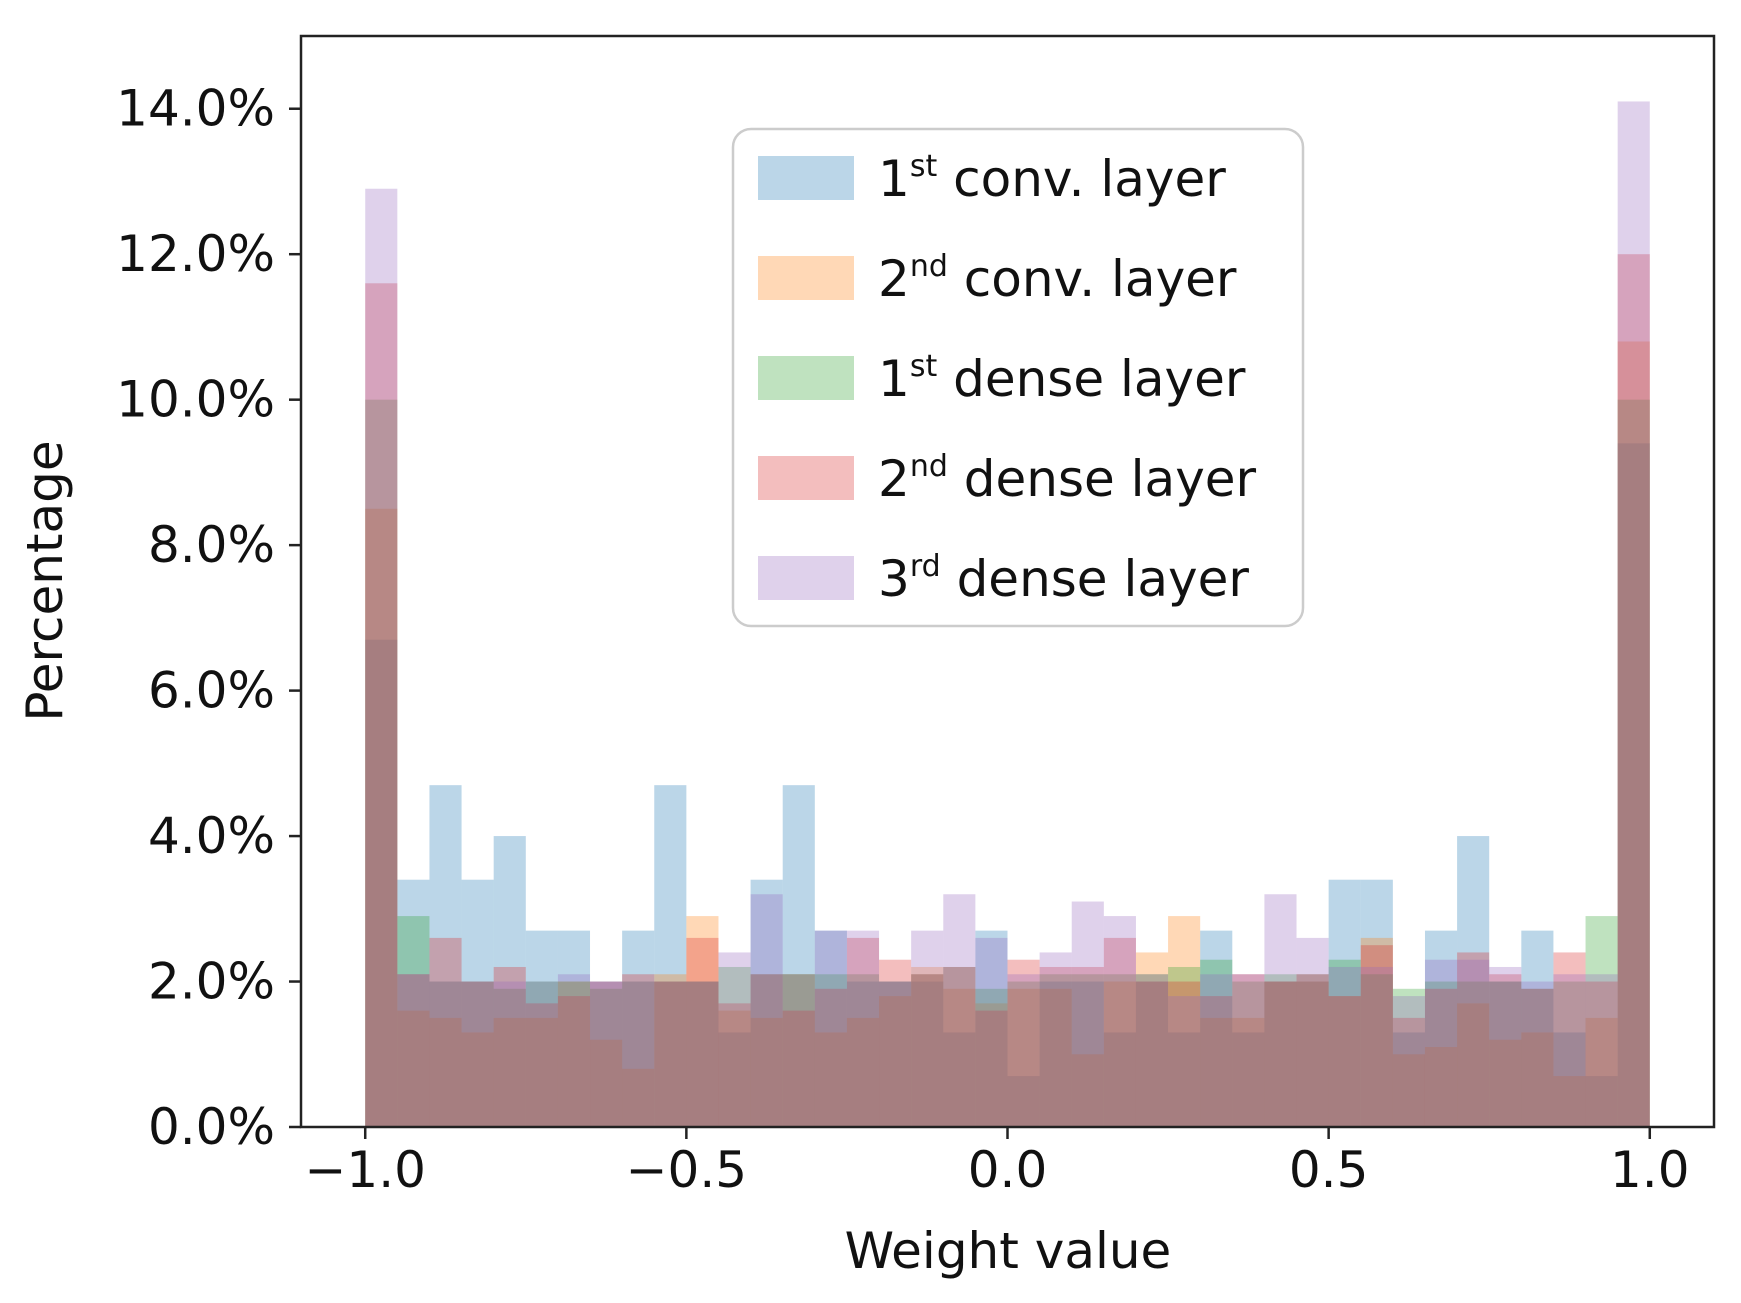 This screenshot has width=1741, height=1303. I want to click on y-tick-label: 2.0%, so click(211, 982).